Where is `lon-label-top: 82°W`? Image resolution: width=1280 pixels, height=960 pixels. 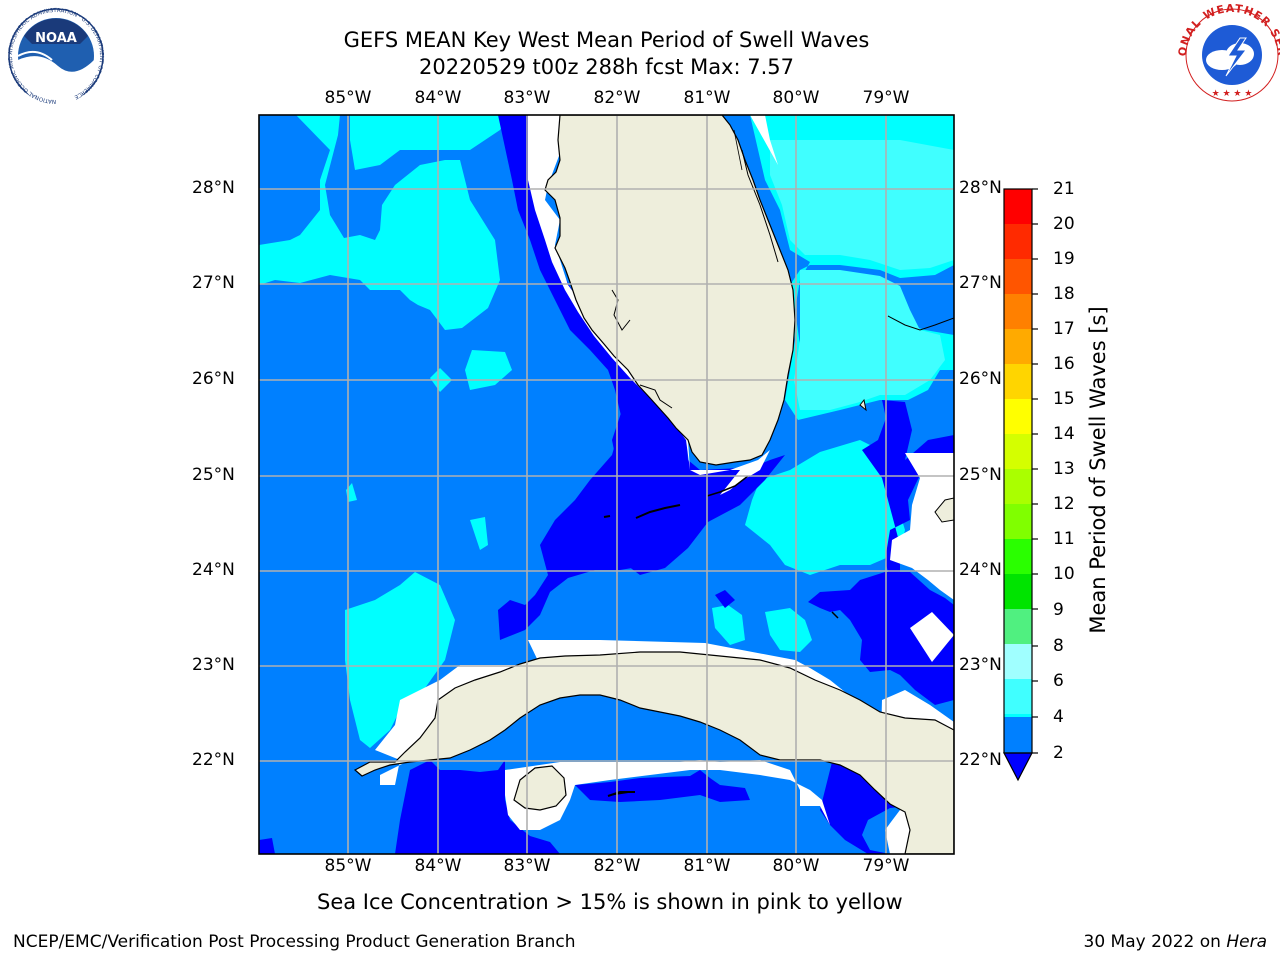
lon-label-top: 82°W is located at coordinates (617, 98).